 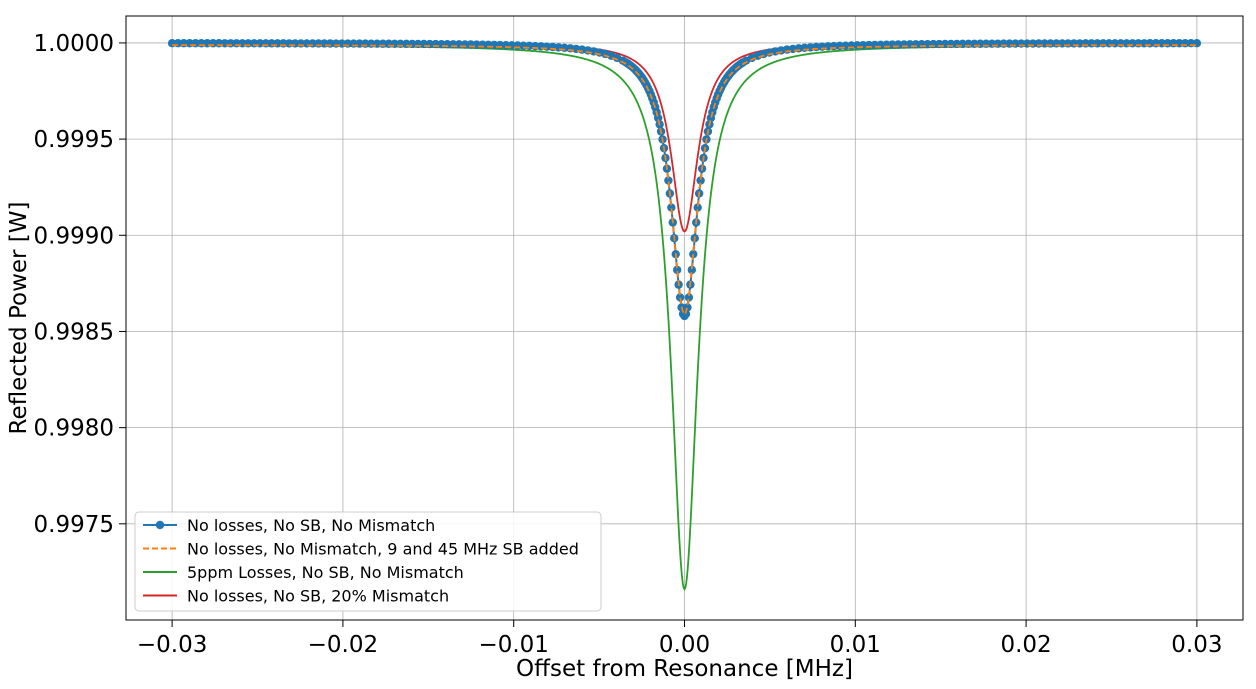 I want to click on x-tick-label: −0.01, so click(x=513, y=645).